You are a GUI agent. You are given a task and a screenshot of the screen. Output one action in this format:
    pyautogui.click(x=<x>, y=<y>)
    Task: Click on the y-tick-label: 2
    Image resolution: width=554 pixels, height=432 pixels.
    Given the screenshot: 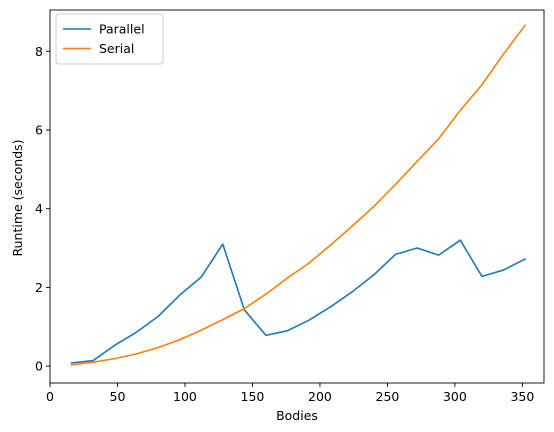 What is the action you would take?
    pyautogui.click(x=39, y=287)
    